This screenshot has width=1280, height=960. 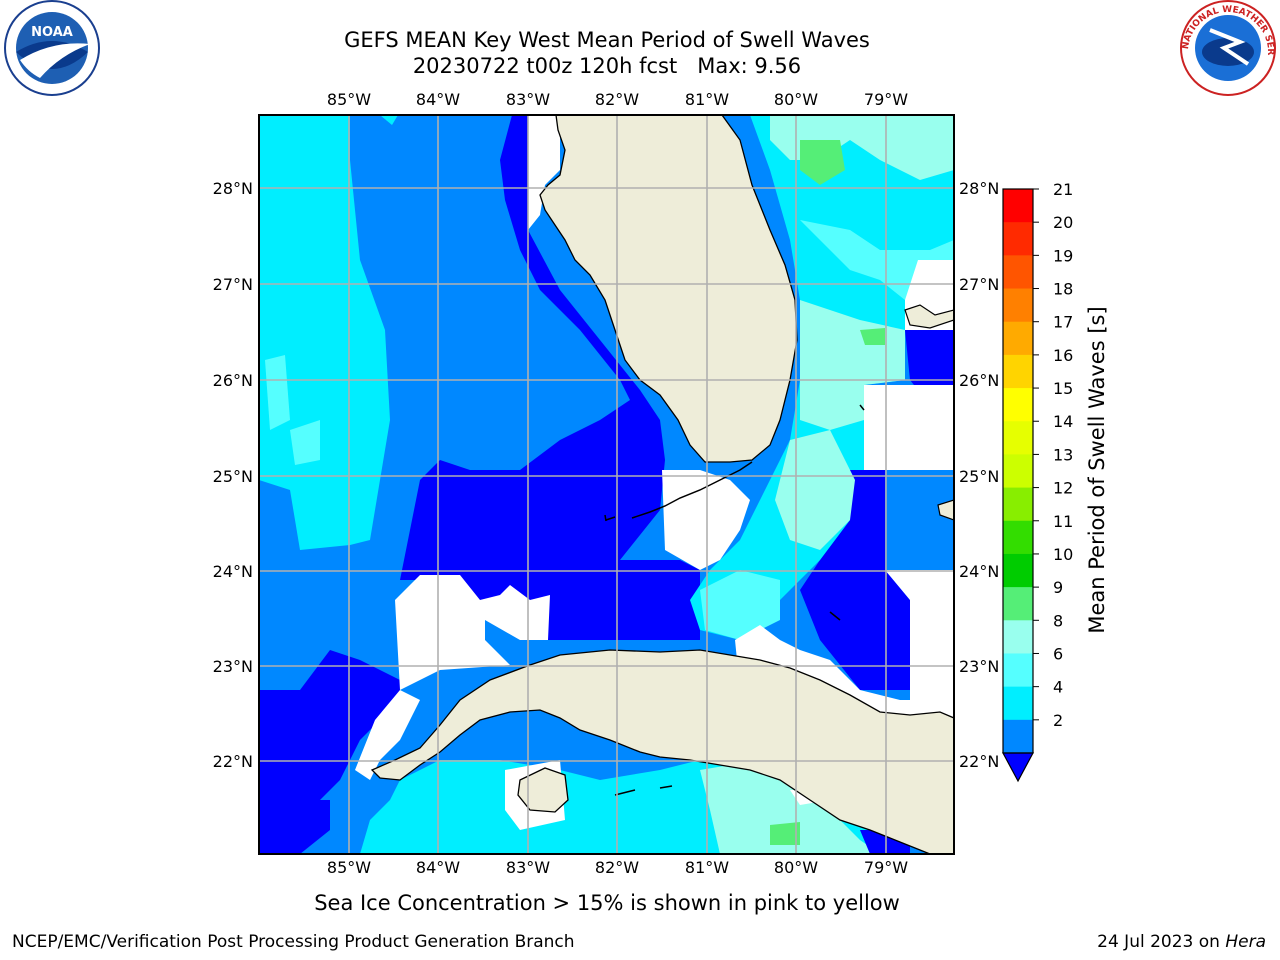 I want to click on colorbar-tick-label: 2, so click(x=1058, y=720).